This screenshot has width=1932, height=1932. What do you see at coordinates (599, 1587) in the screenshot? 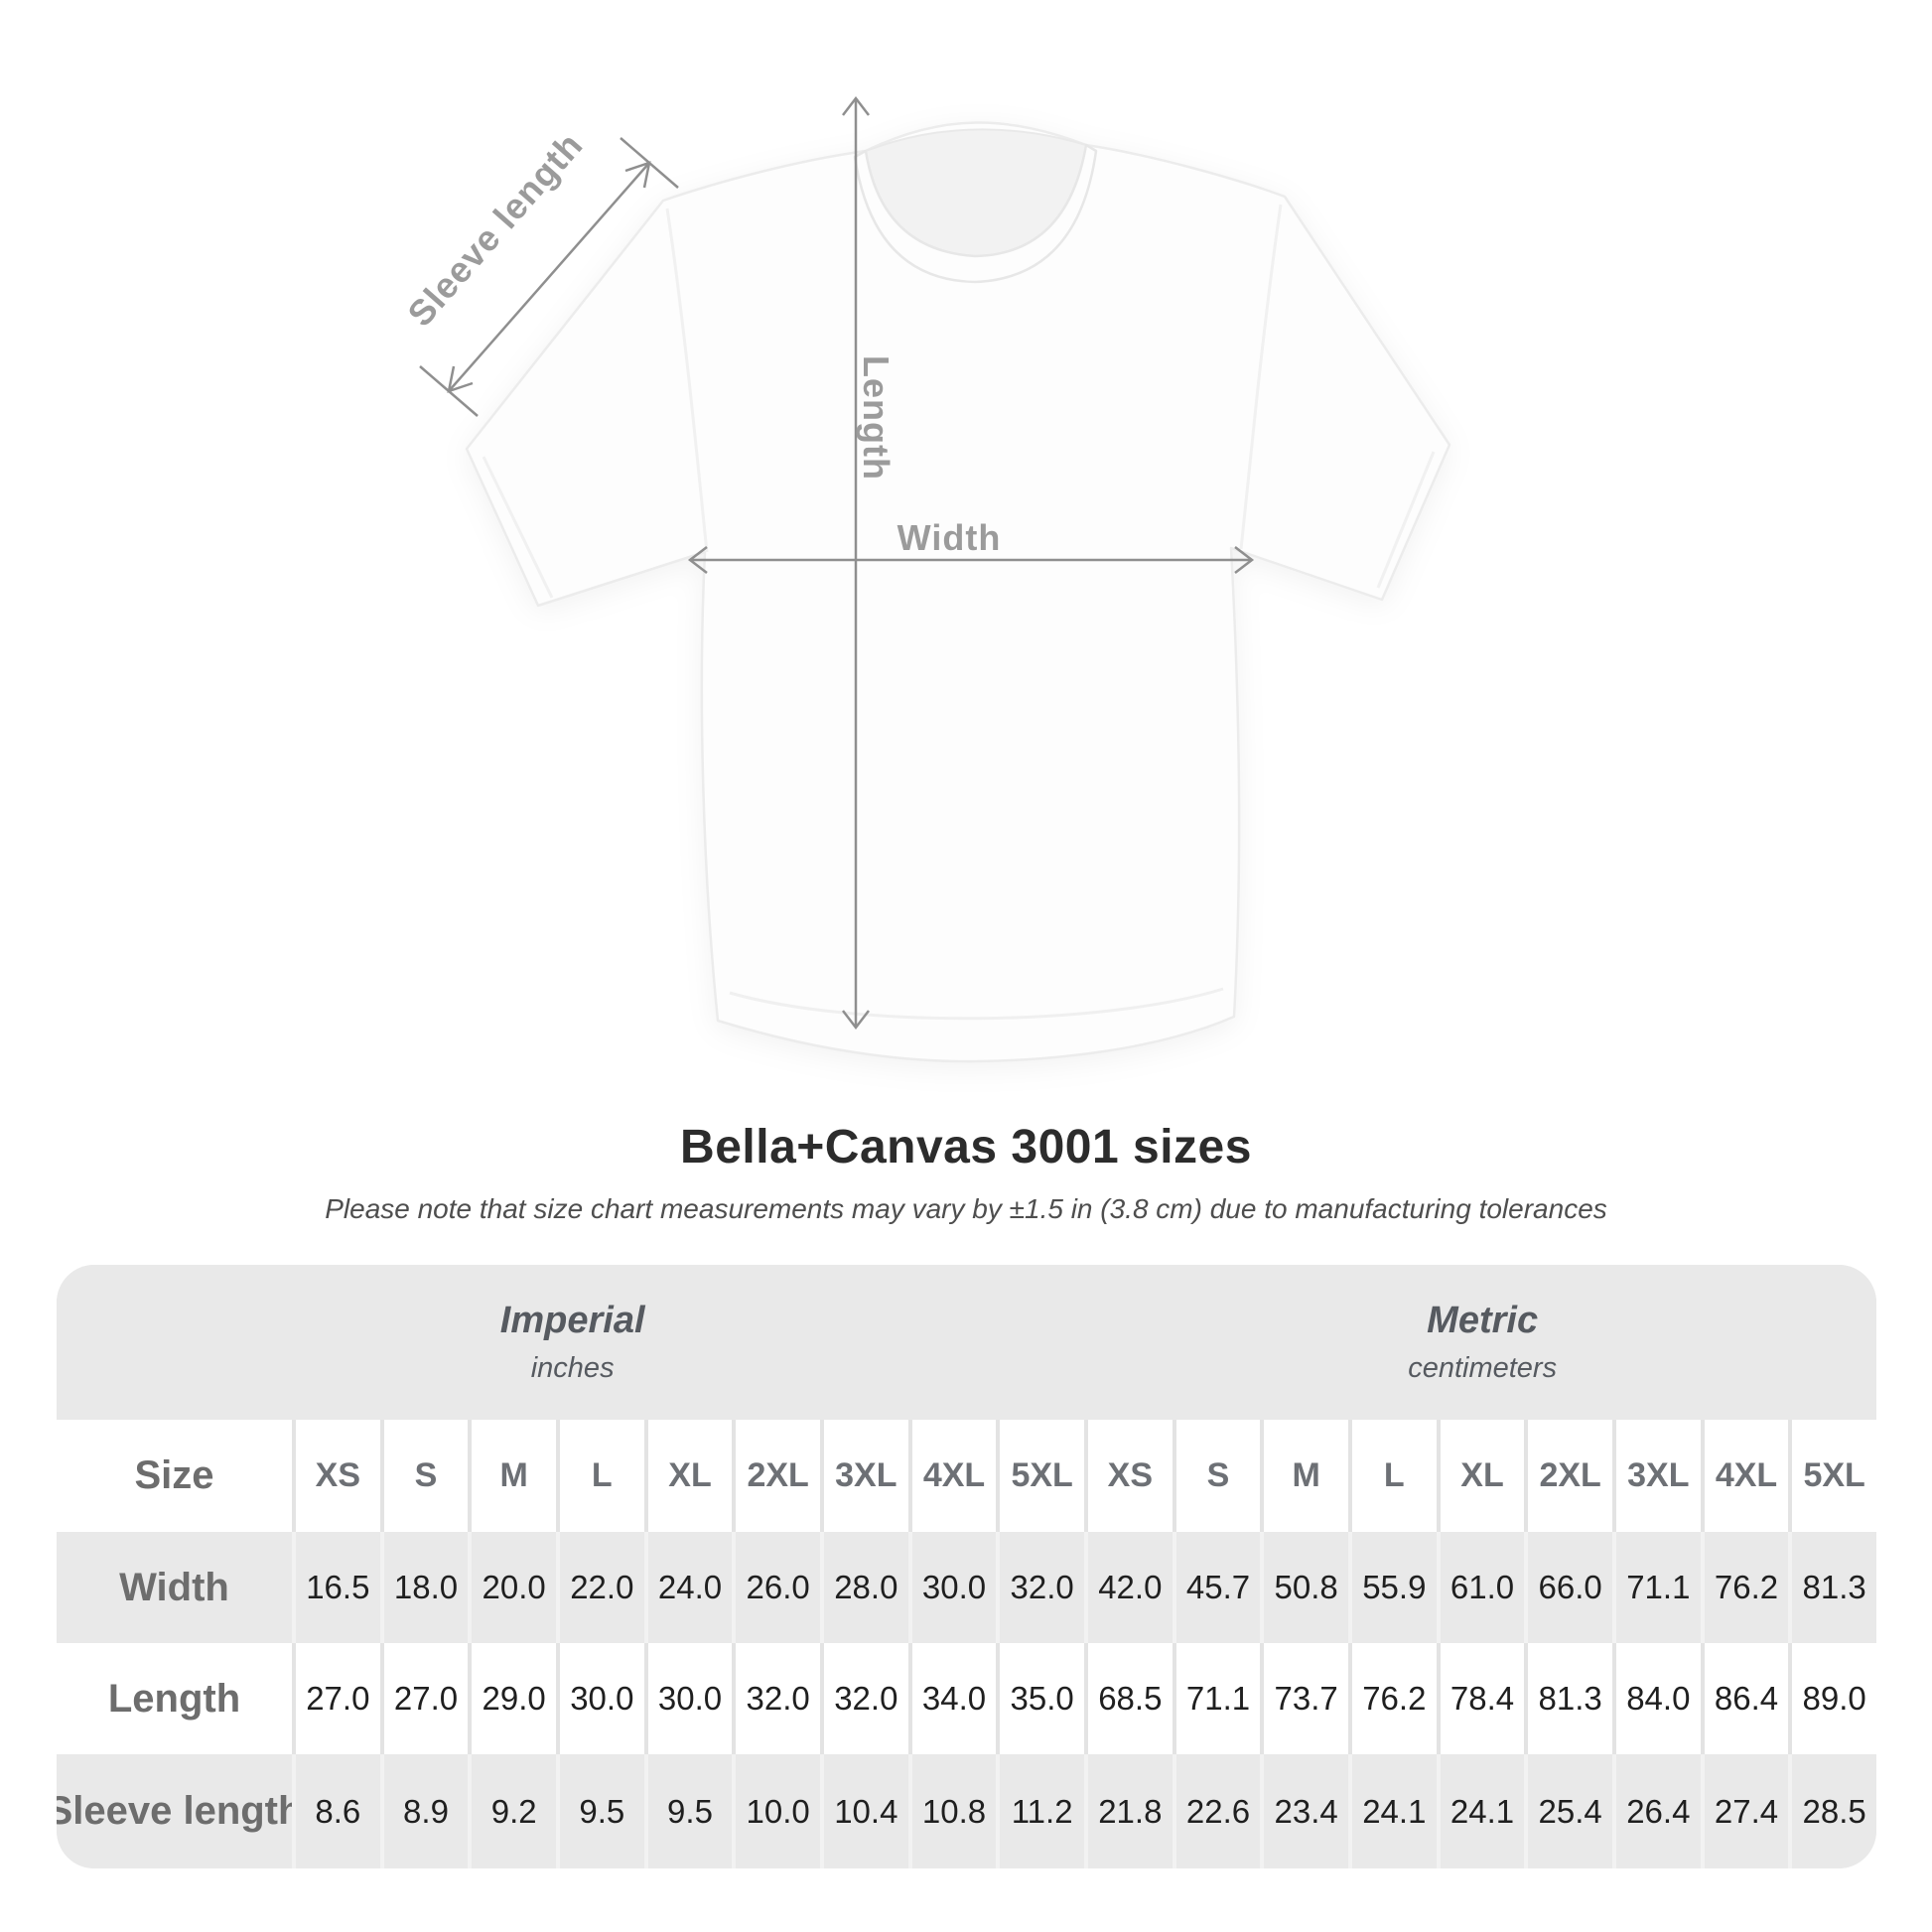
I see `value-cell: 22.0` at bounding box center [599, 1587].